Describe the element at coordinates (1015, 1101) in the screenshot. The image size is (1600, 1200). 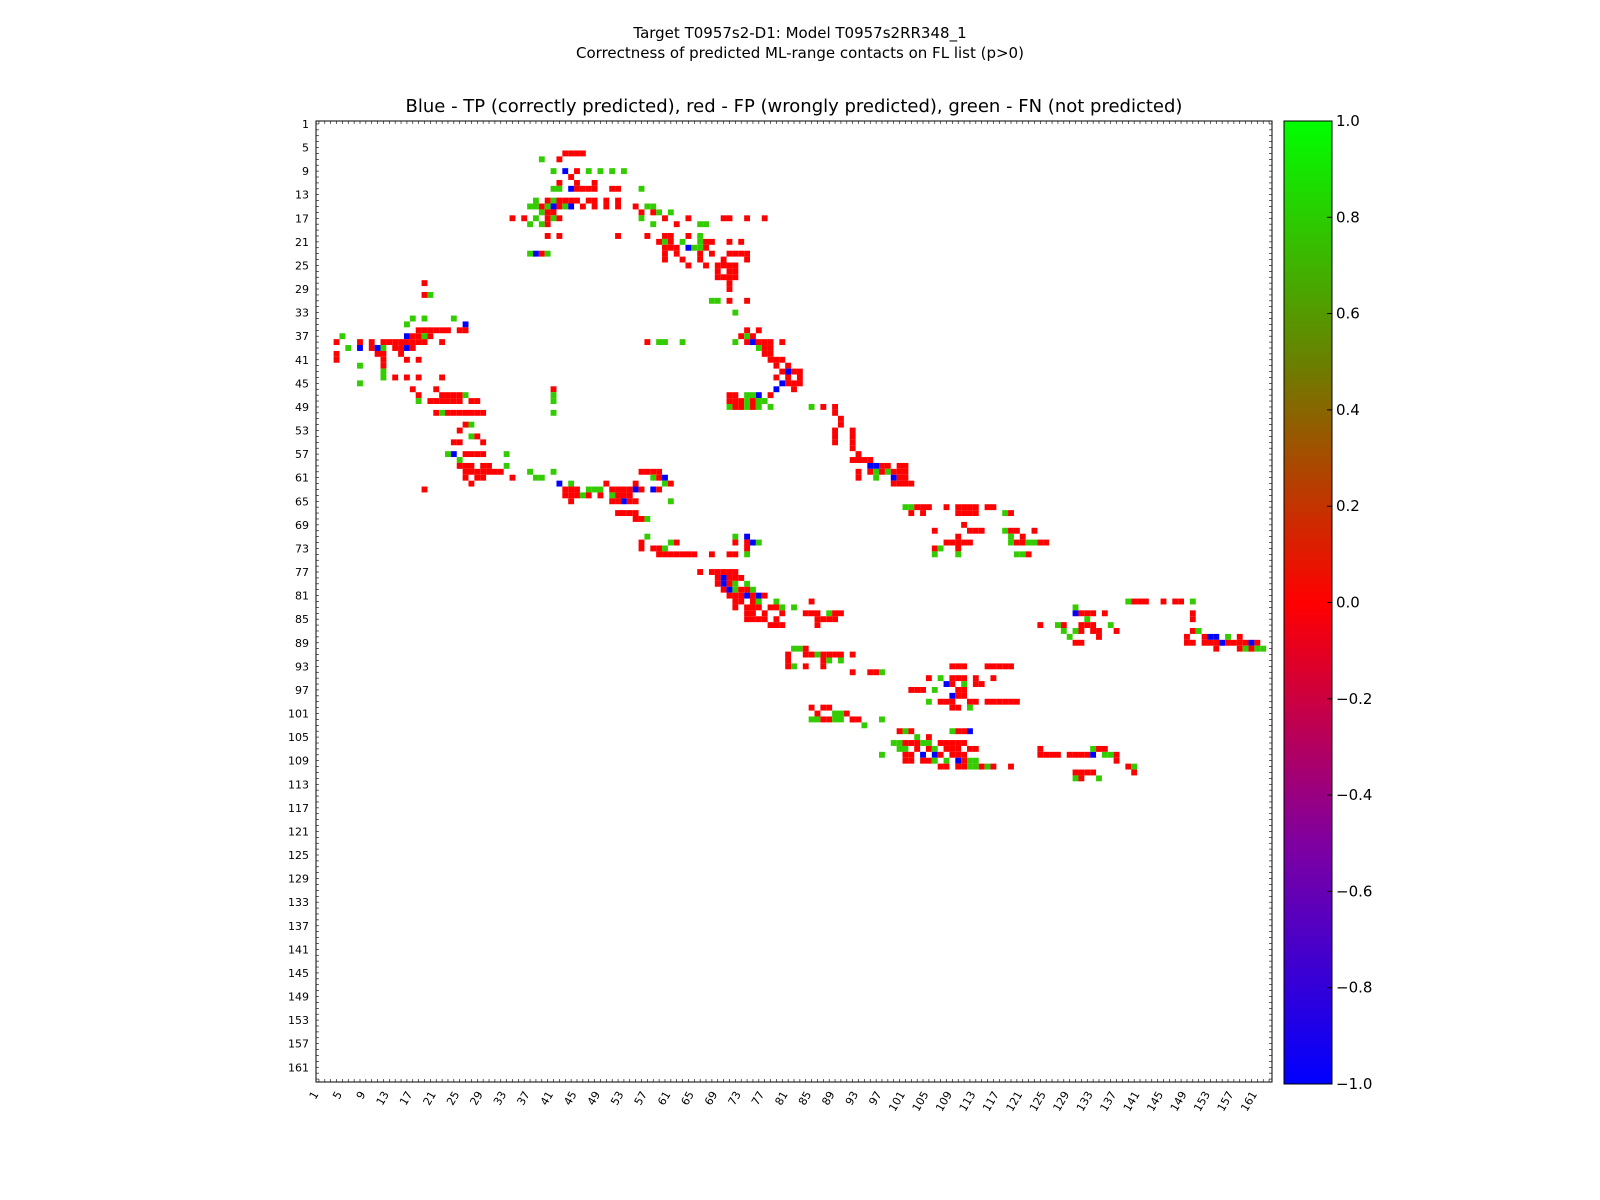
I see `x-tick-label: 121` at that location.